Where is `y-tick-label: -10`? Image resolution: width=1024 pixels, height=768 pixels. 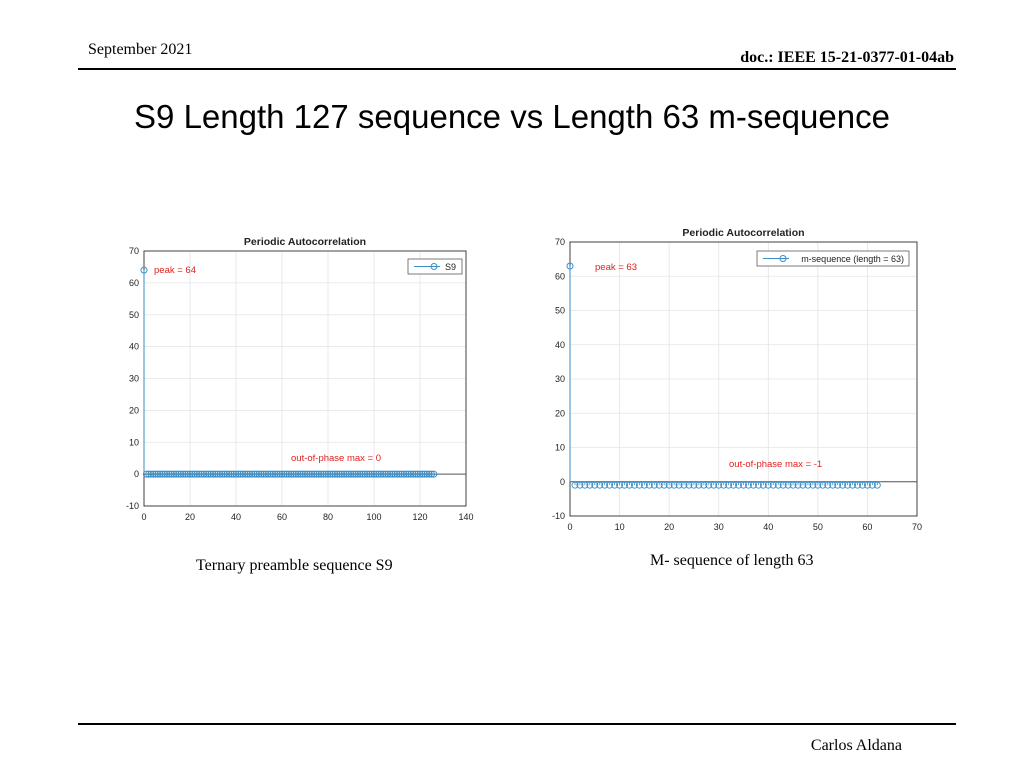
y-tick-label: -10 is located at coordinates (558, 516).